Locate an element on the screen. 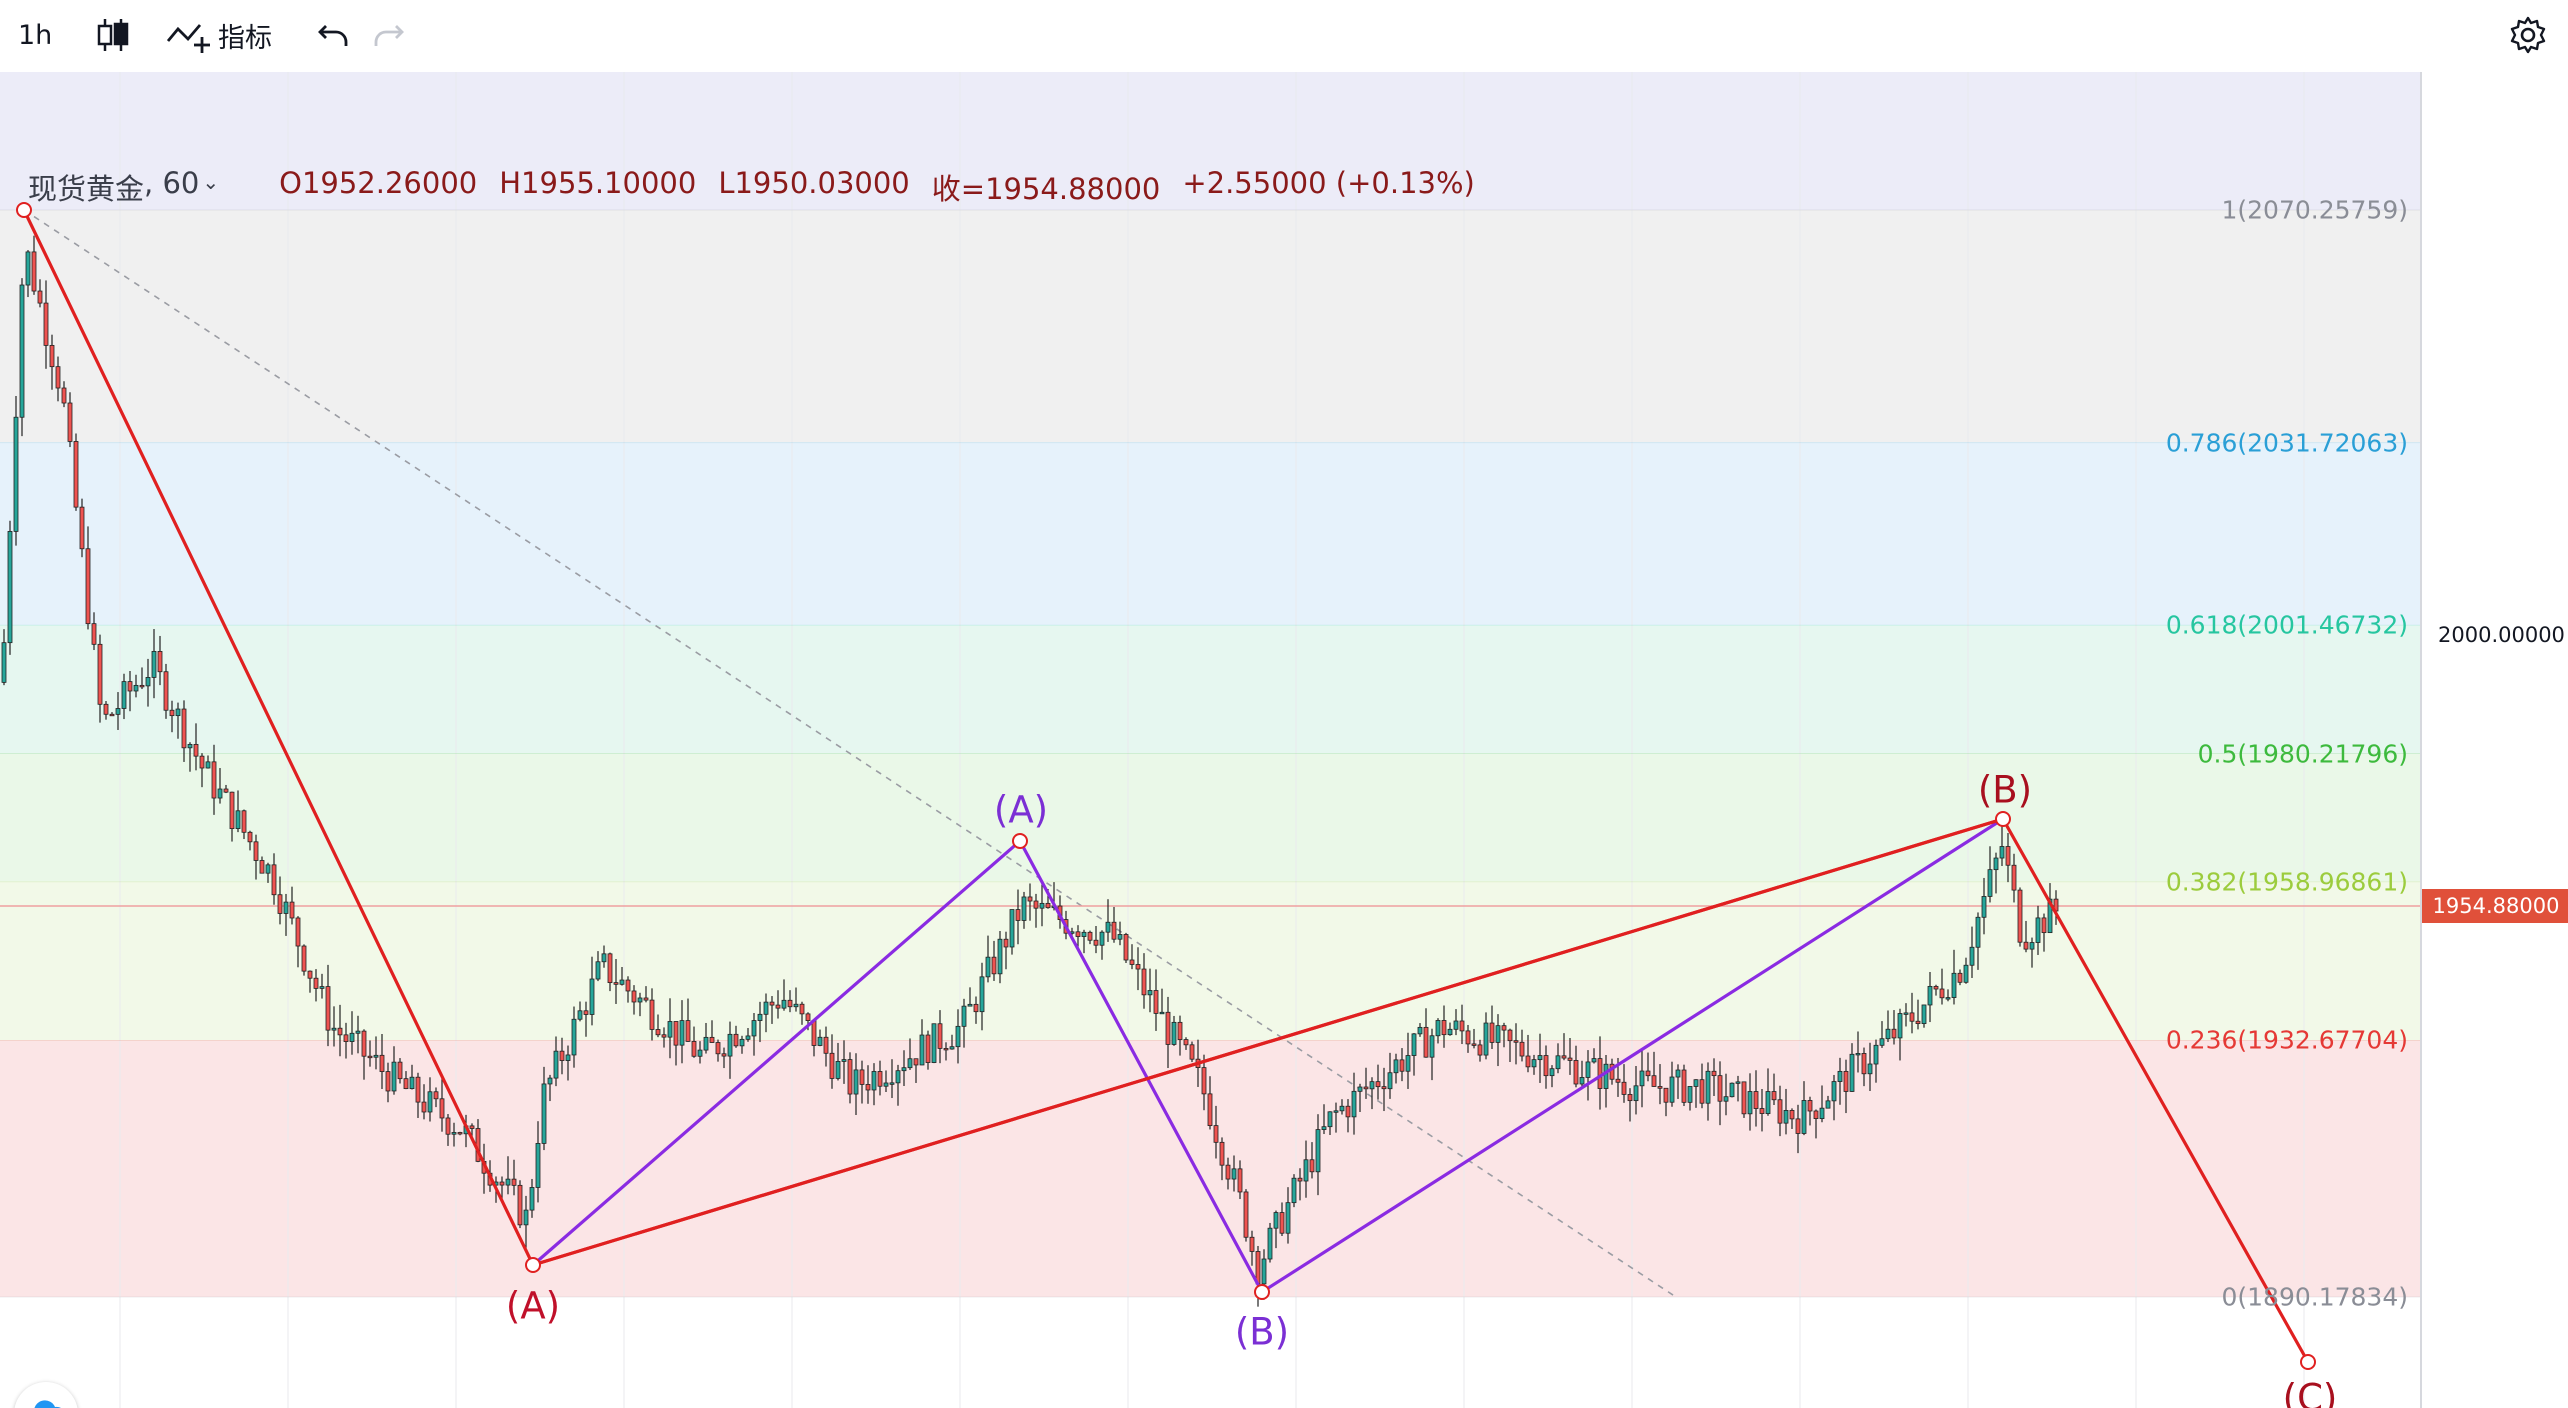 The height and width of the screenshot is (1408, 2568). redo-button is located at coordinates (389, 35).